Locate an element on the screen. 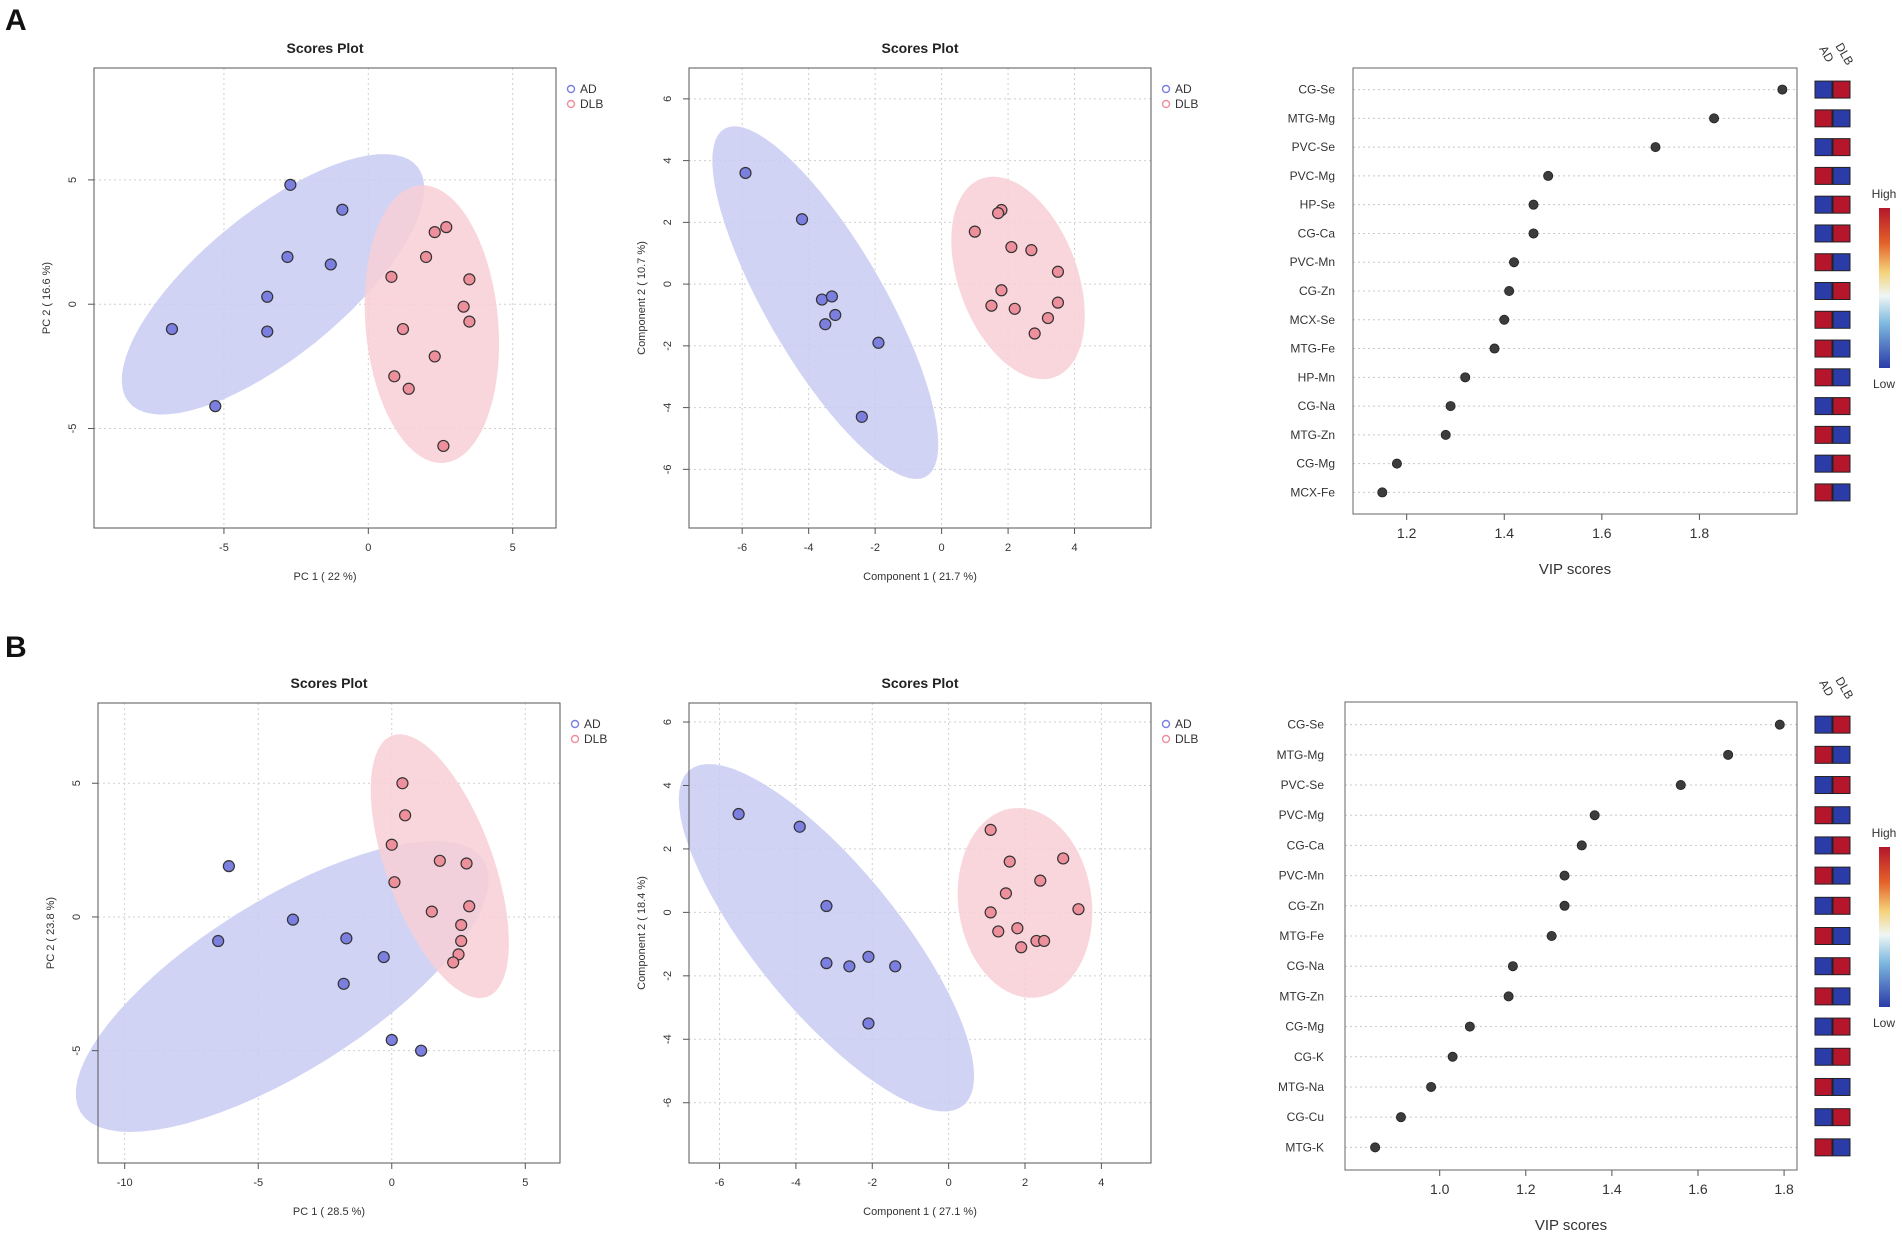 The height and width of the screenshot is (1238, 1902). y-axis-label: Component 2 ( 10.7 %) is located at coordinates (642, 298).